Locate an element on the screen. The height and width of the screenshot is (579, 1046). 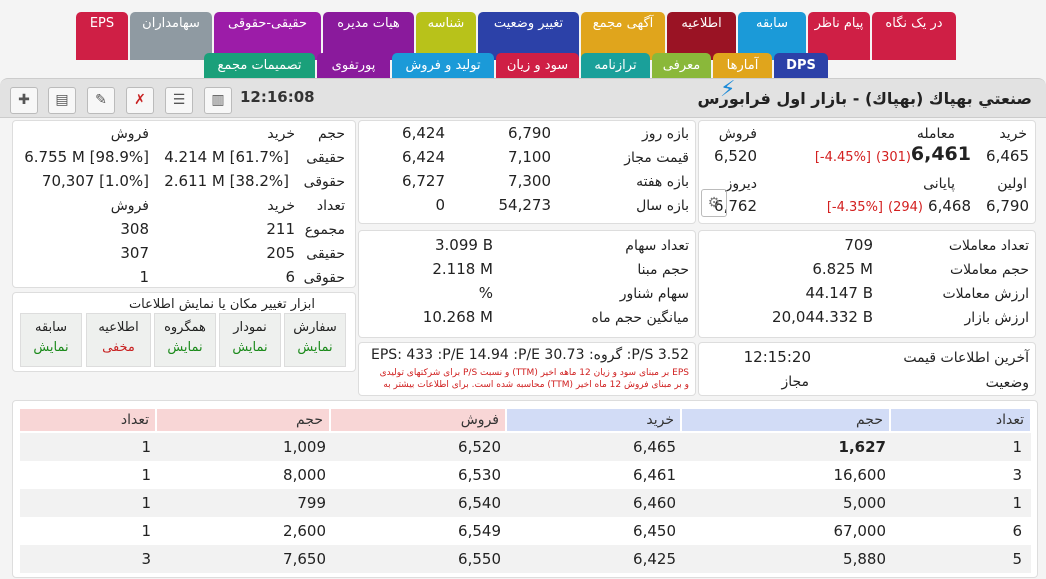
trades-value-value: 44.147 B is located at coordinates (839, 293).